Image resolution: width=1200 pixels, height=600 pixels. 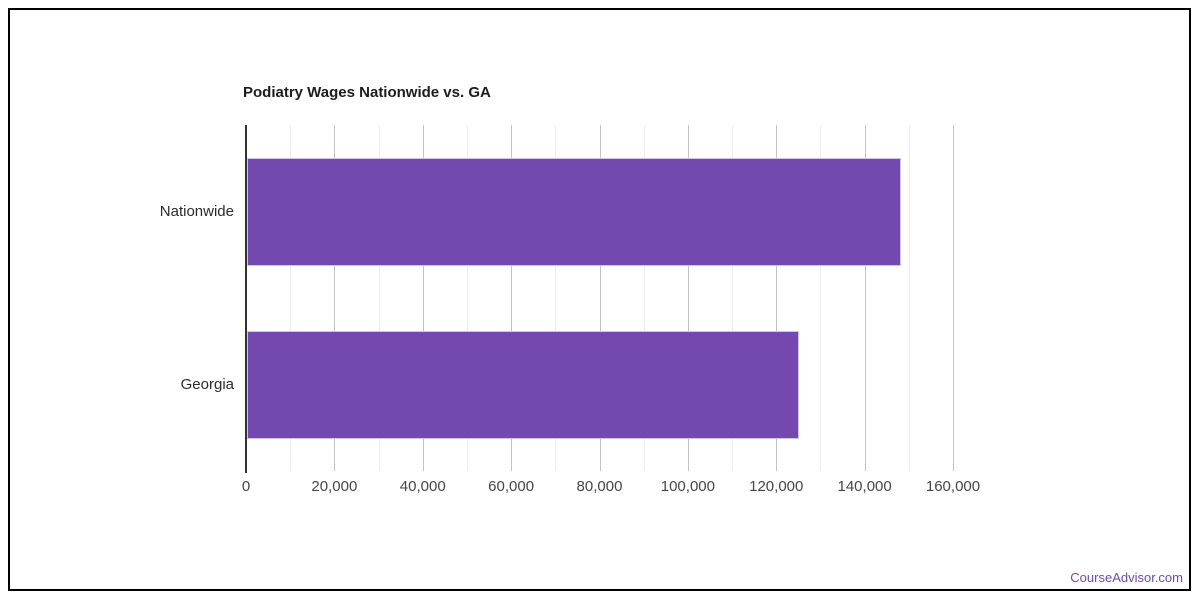 I want to click on x-tick-label: 40,000, so click(x=422, y=486).